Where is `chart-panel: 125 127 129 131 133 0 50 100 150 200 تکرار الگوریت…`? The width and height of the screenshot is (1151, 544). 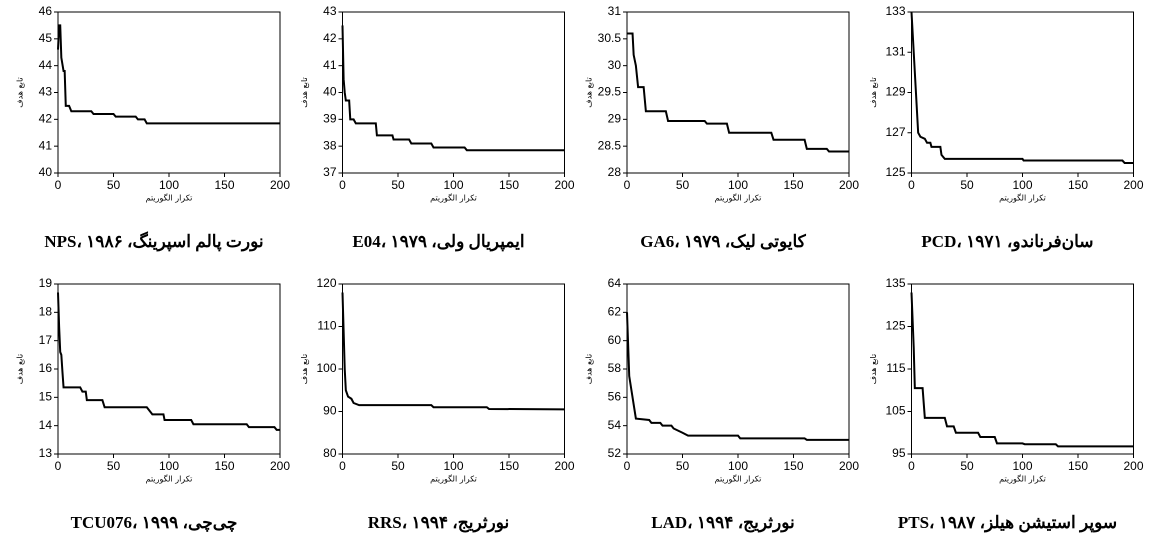 chart-panel: 125 127 129 131 133 0 50 100 150 200 تکرار الگوریت… is located at coordinates (1006, 128).